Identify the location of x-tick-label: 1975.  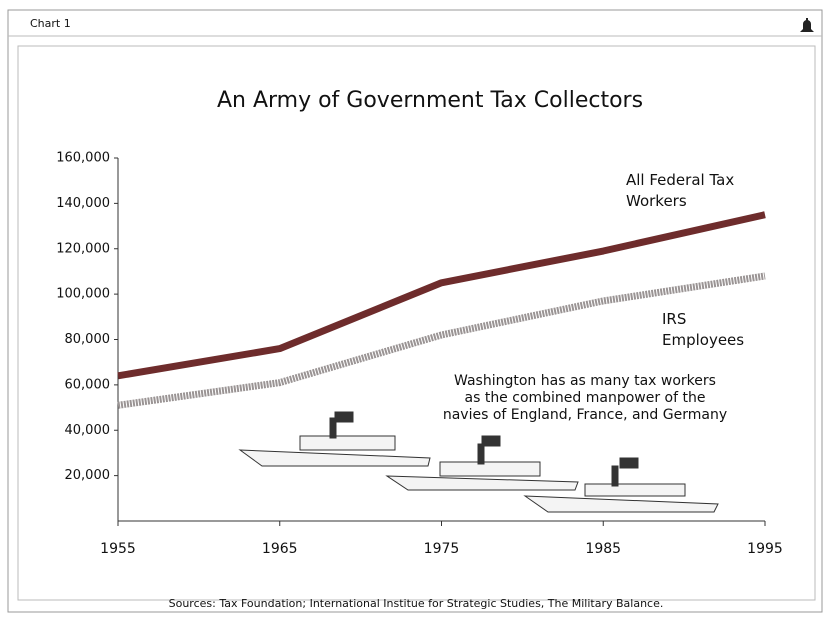
(442, 549).